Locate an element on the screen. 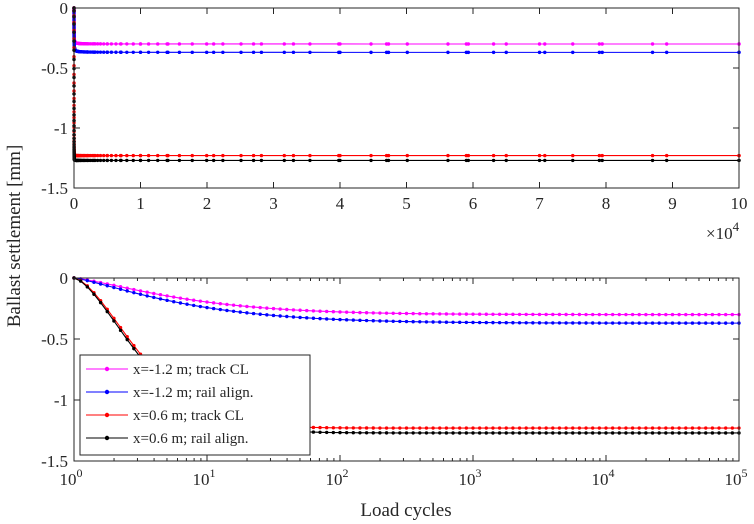 This screenshot has height=524, width=754. top-ytick-label: 0 is located at coordinates (64, 9).